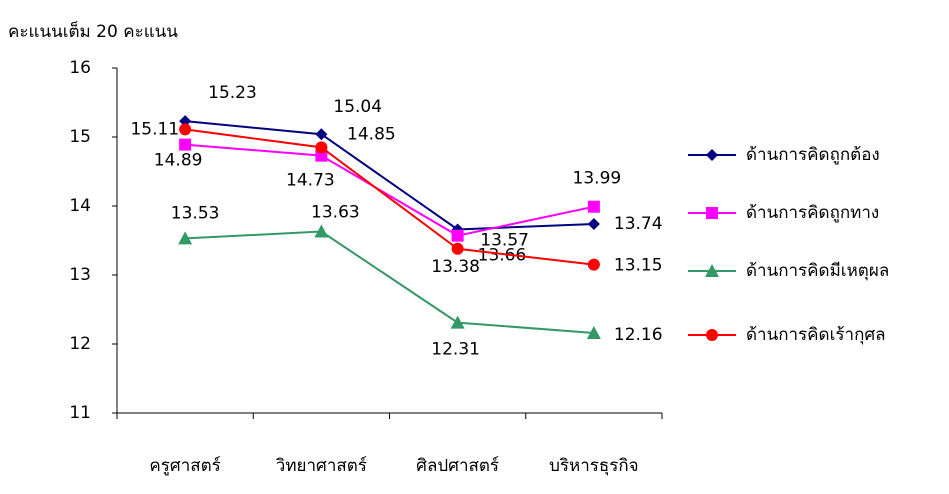 The width and height of the screenshot is (949, 494). Describe the element at coordinates (310, 181) in the screenshot. I see `data-label: 14.73` at that location.